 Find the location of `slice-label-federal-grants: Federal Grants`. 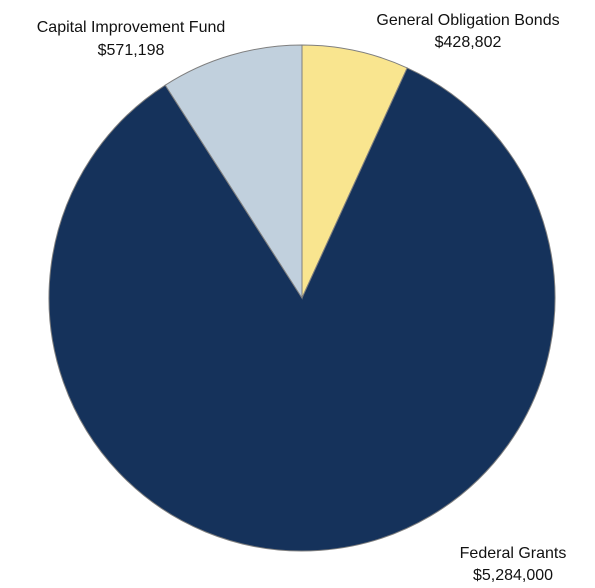

slice-label-federal-grants: Federal Grants is located at coordinates (513, 553).